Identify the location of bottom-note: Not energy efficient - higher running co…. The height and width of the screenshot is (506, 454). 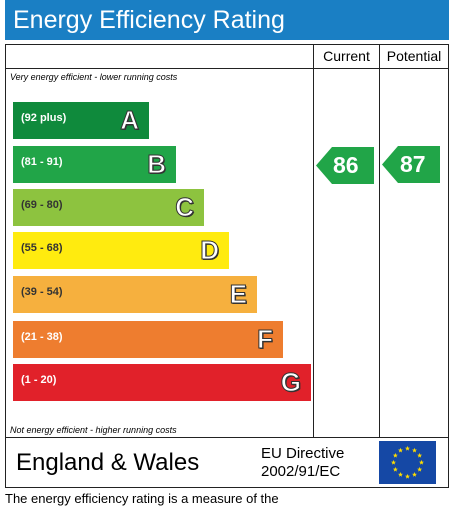
(93, 430).